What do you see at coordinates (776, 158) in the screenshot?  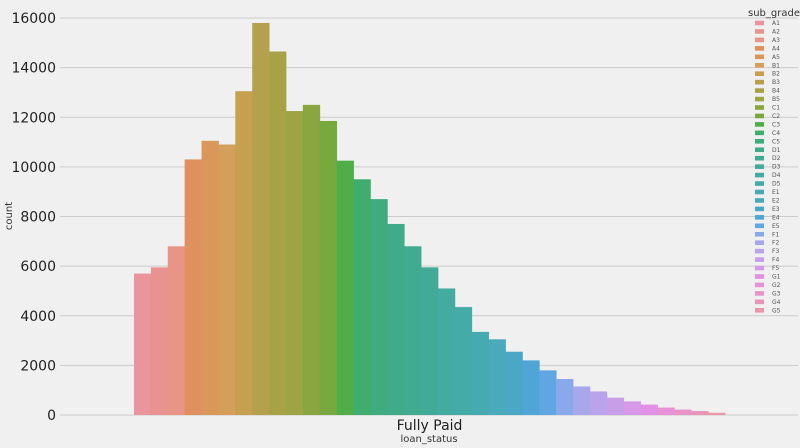 I see `legend-label: D2` at bounding box center [776, 158].